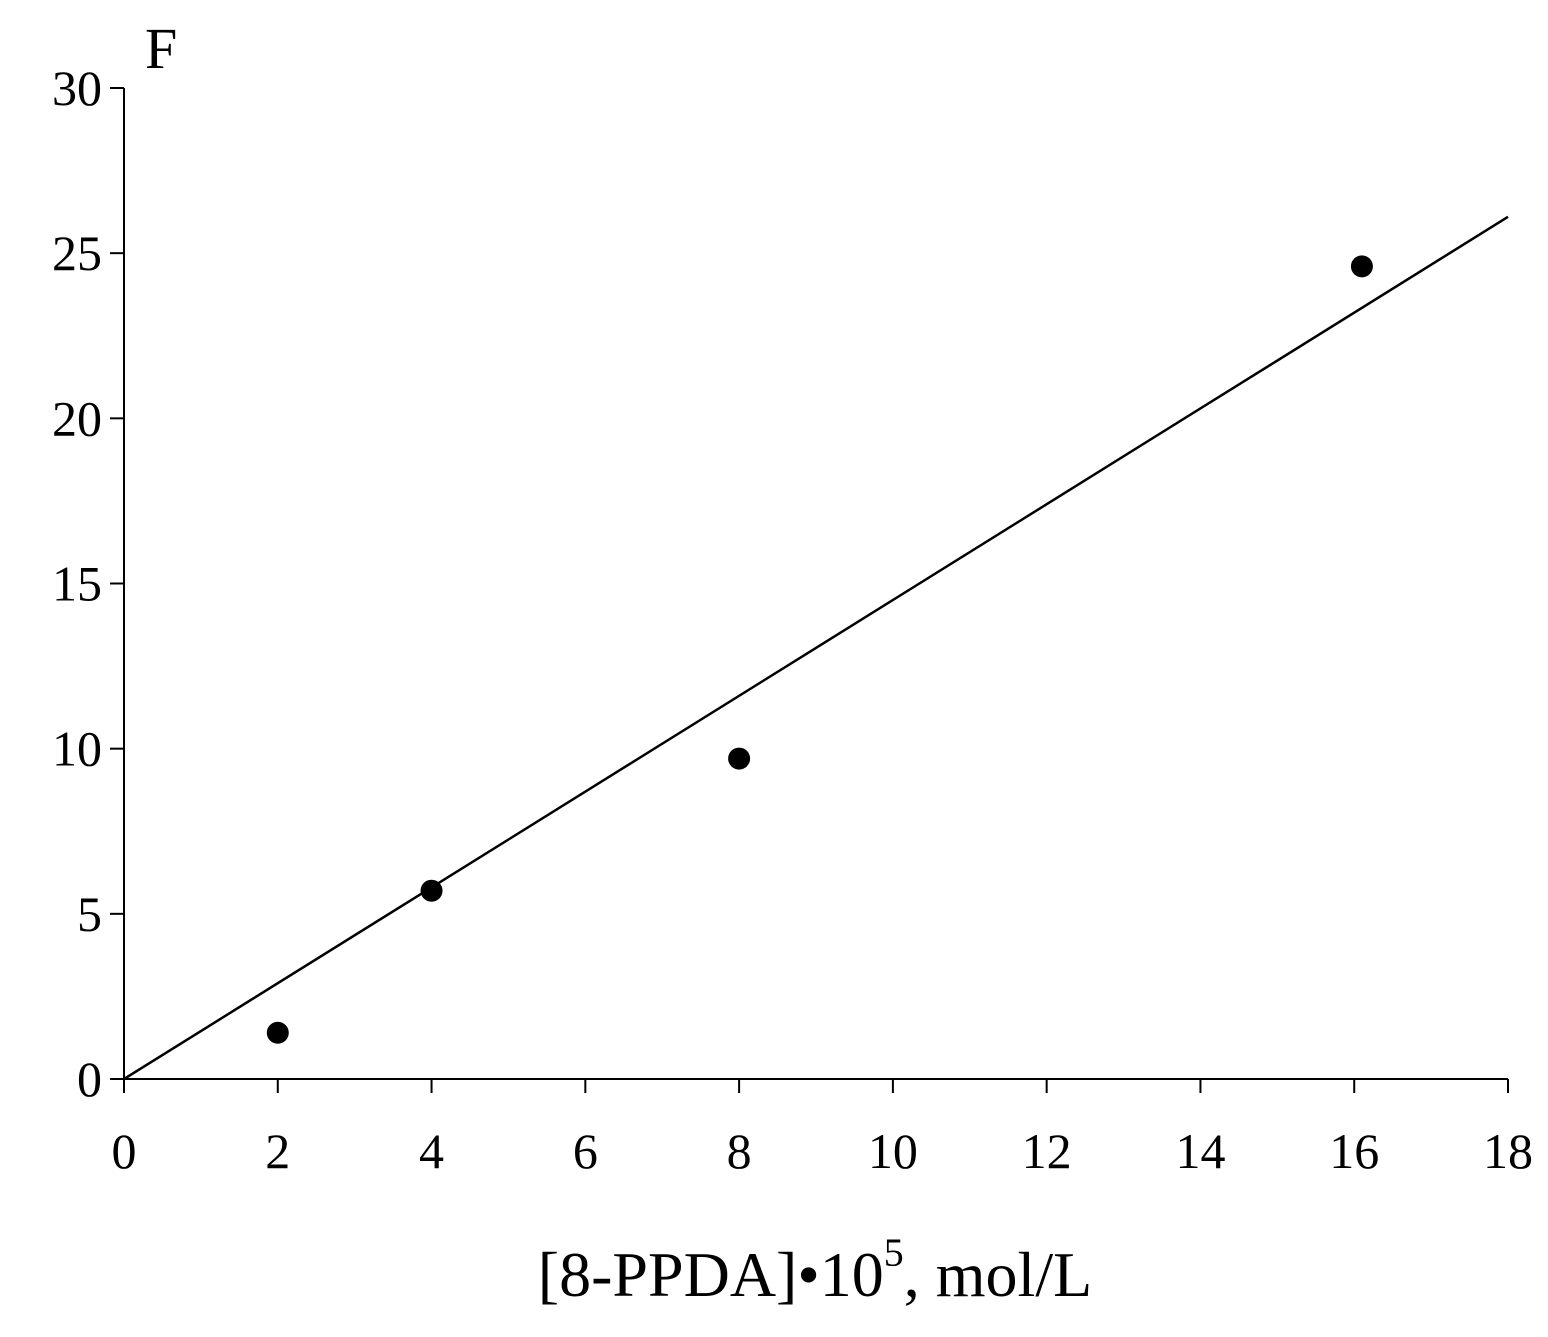 Image resolution: width=1548 pixels, height=1337 pixels. I want to click on x-axis-ticks: 0 2 4 6 8 10 12 14 16 18, so click(822, 1129).